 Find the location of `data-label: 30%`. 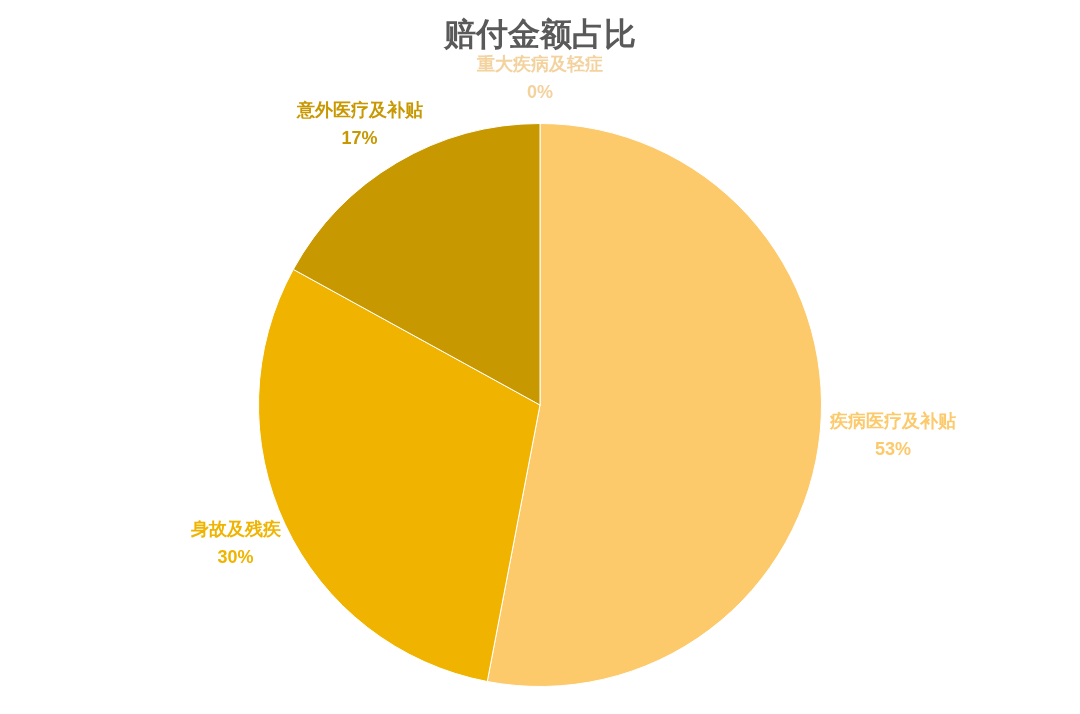

data-label: 30% is located at coordinates (235, 556).